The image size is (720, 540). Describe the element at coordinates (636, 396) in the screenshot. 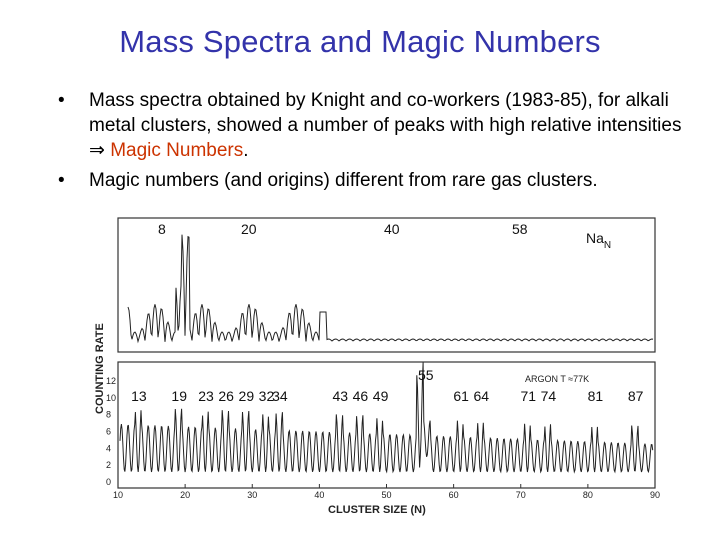

I see `bottom-peak-label: 87` at that location.